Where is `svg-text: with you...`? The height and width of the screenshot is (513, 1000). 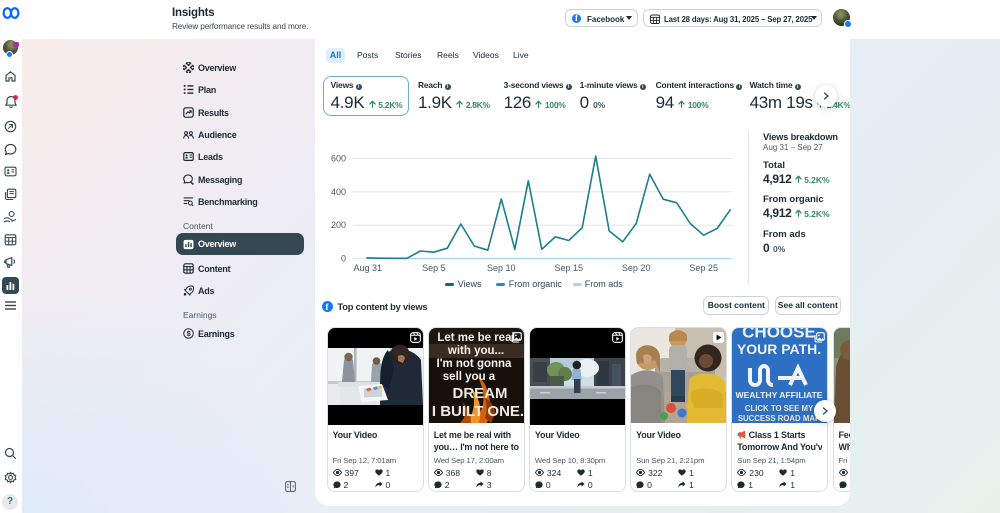 svg-text: with you... is located at coordinates (475, 351).